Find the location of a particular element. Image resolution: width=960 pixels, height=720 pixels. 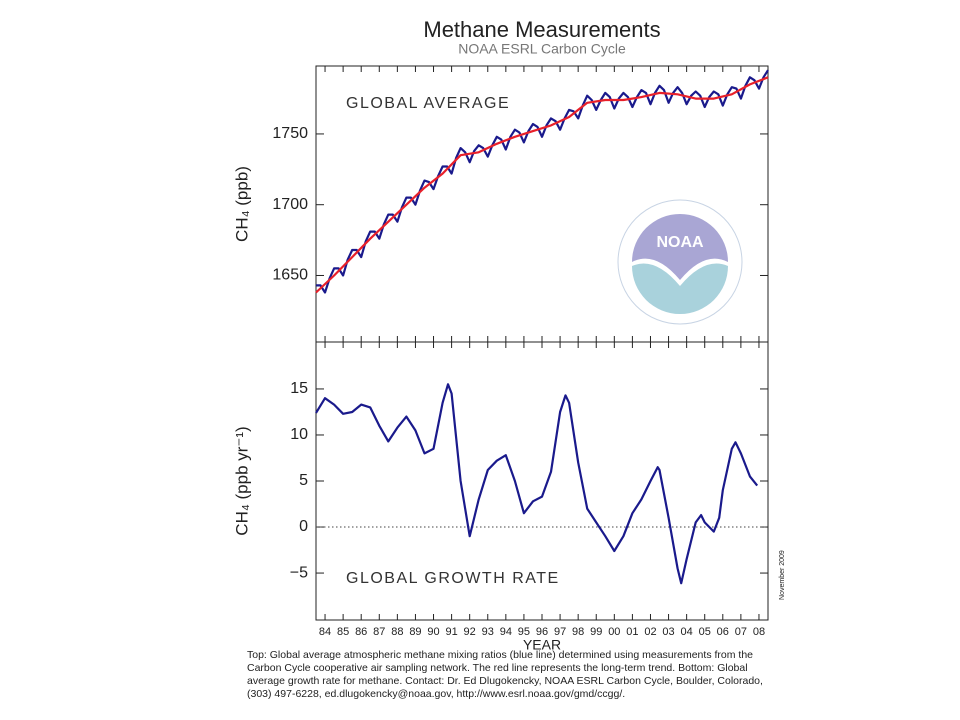

x-tick-label: 04 is located at coordinates (687, 632).